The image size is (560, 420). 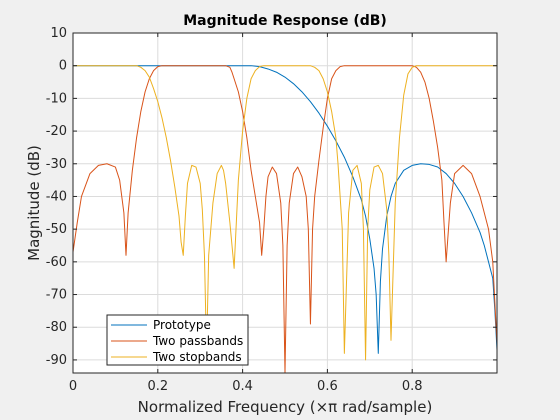 I want to click on legend: Prototype Two passbands Two stopbands, so click(x=177, y=340).